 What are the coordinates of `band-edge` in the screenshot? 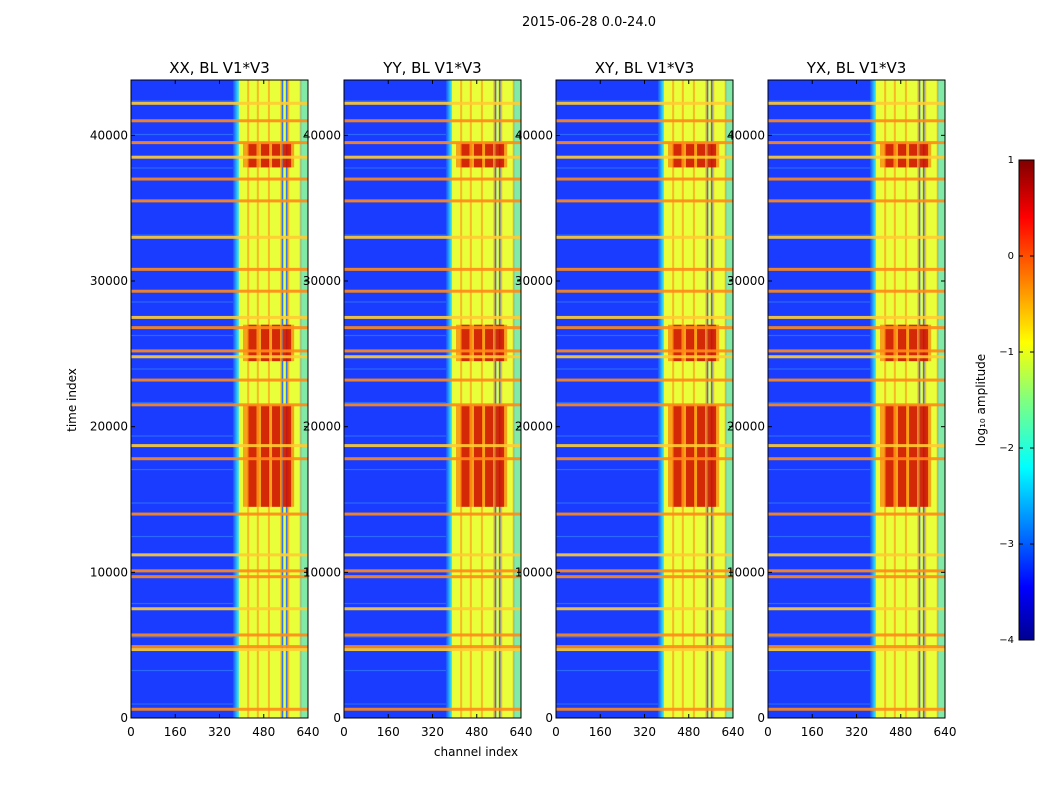 It's located at (237, 399).